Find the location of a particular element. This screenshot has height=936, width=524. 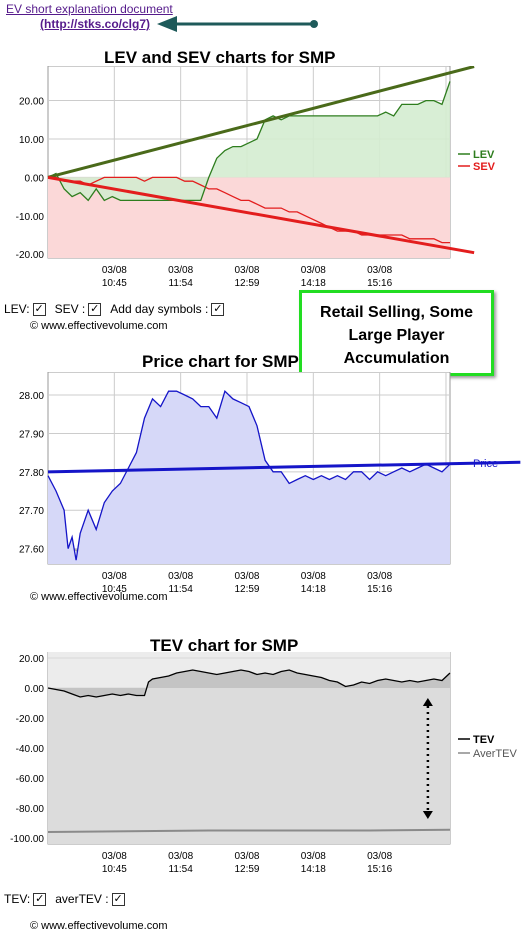

copyright-tev: © www.effectivevolume.com is located at coordinates (99, 926).